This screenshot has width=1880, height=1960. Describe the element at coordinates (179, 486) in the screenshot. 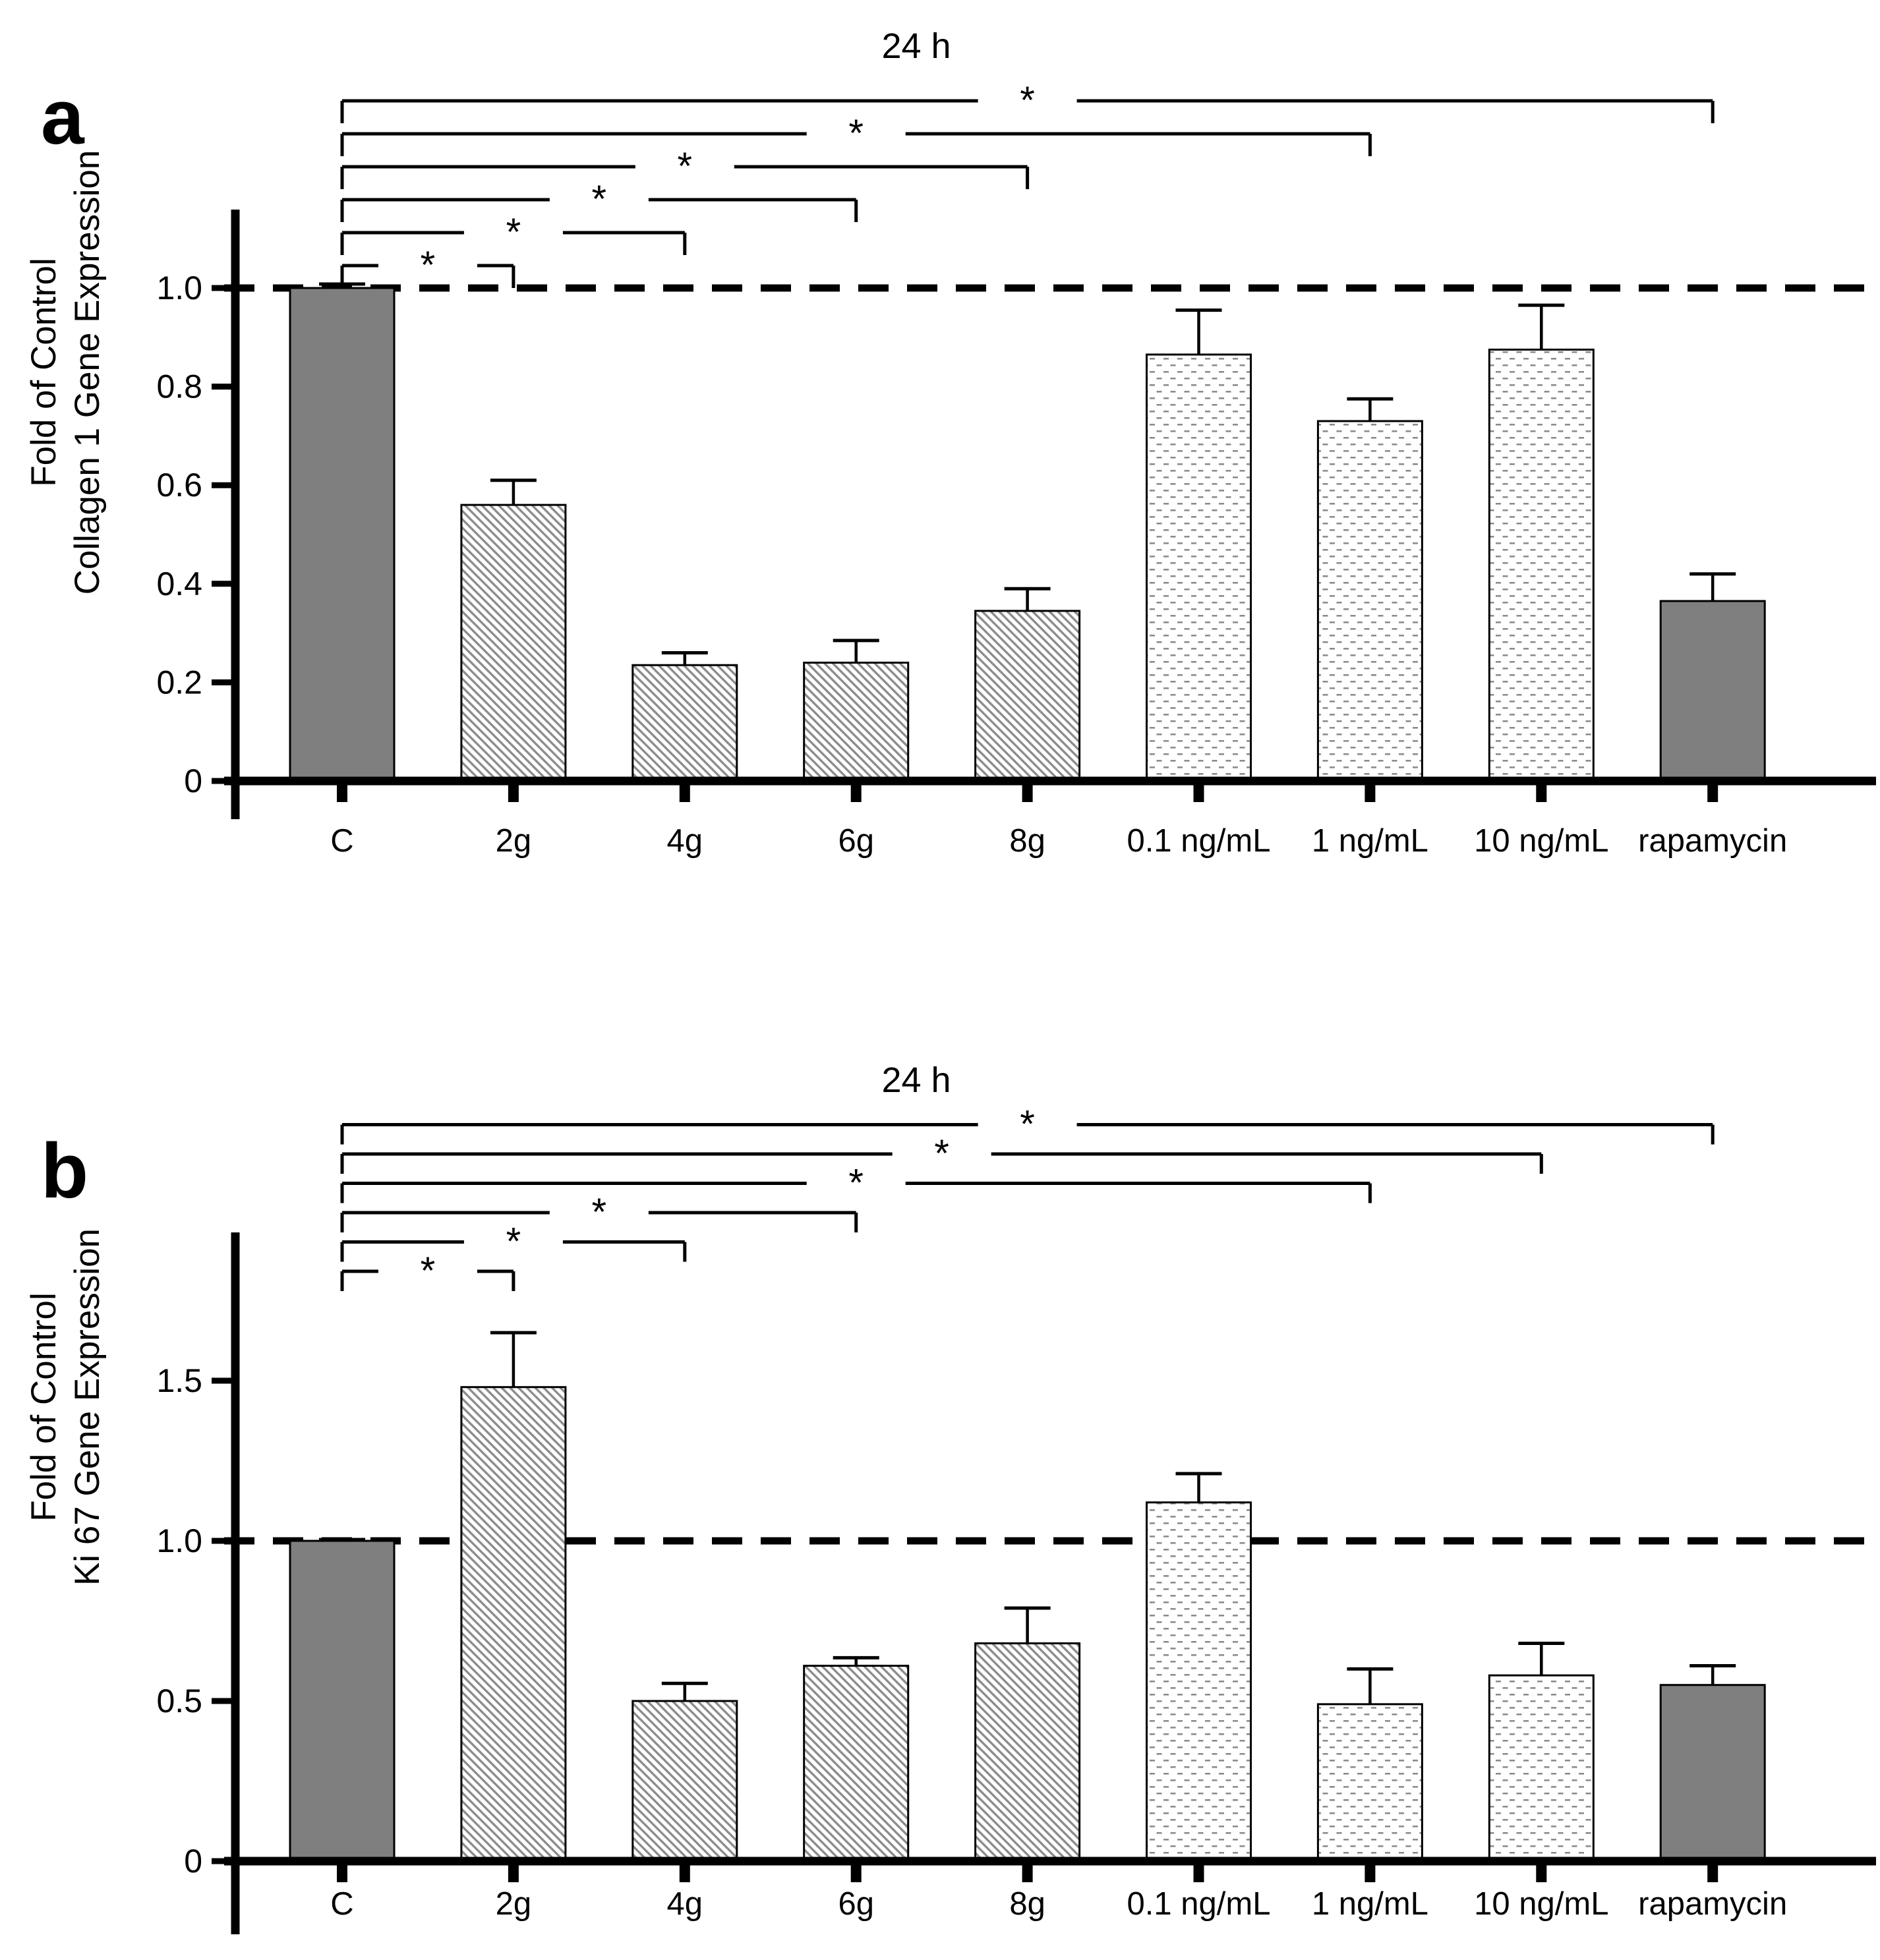

I see `y-tick-label: 0.6` at that location.